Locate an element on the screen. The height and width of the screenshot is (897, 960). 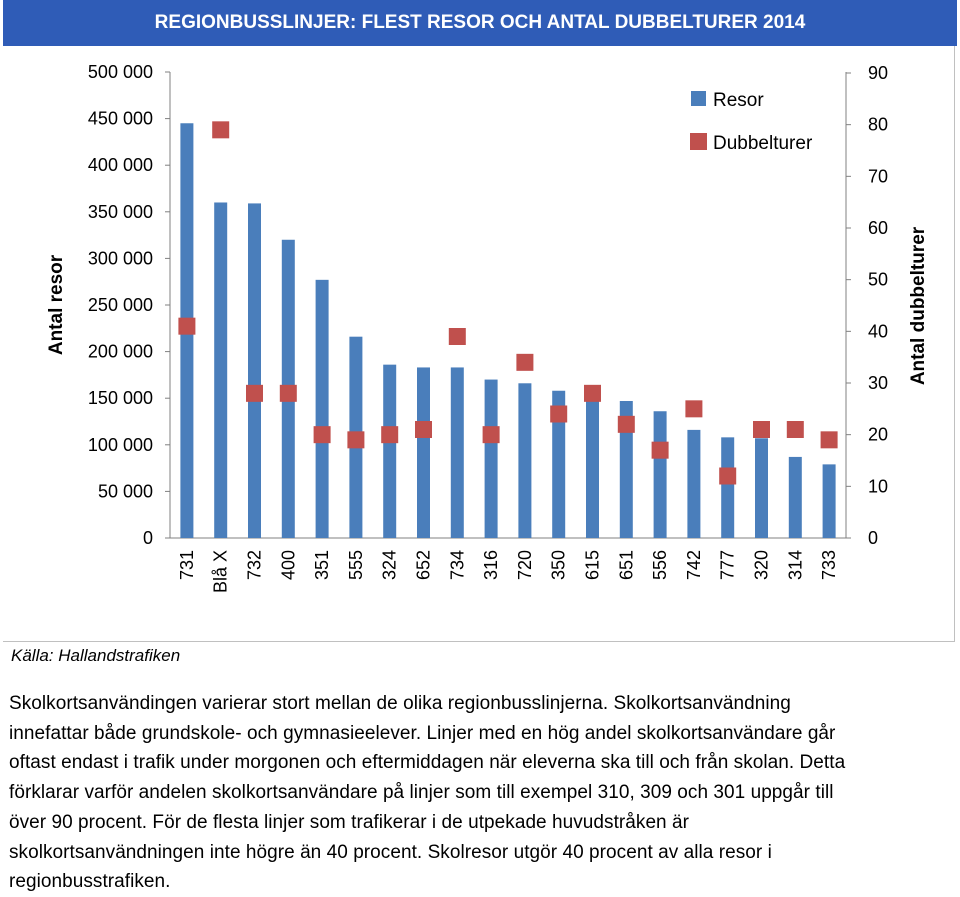
legend-label-dubbelturer: Dubbelturer is located at coordinates (763, 143).